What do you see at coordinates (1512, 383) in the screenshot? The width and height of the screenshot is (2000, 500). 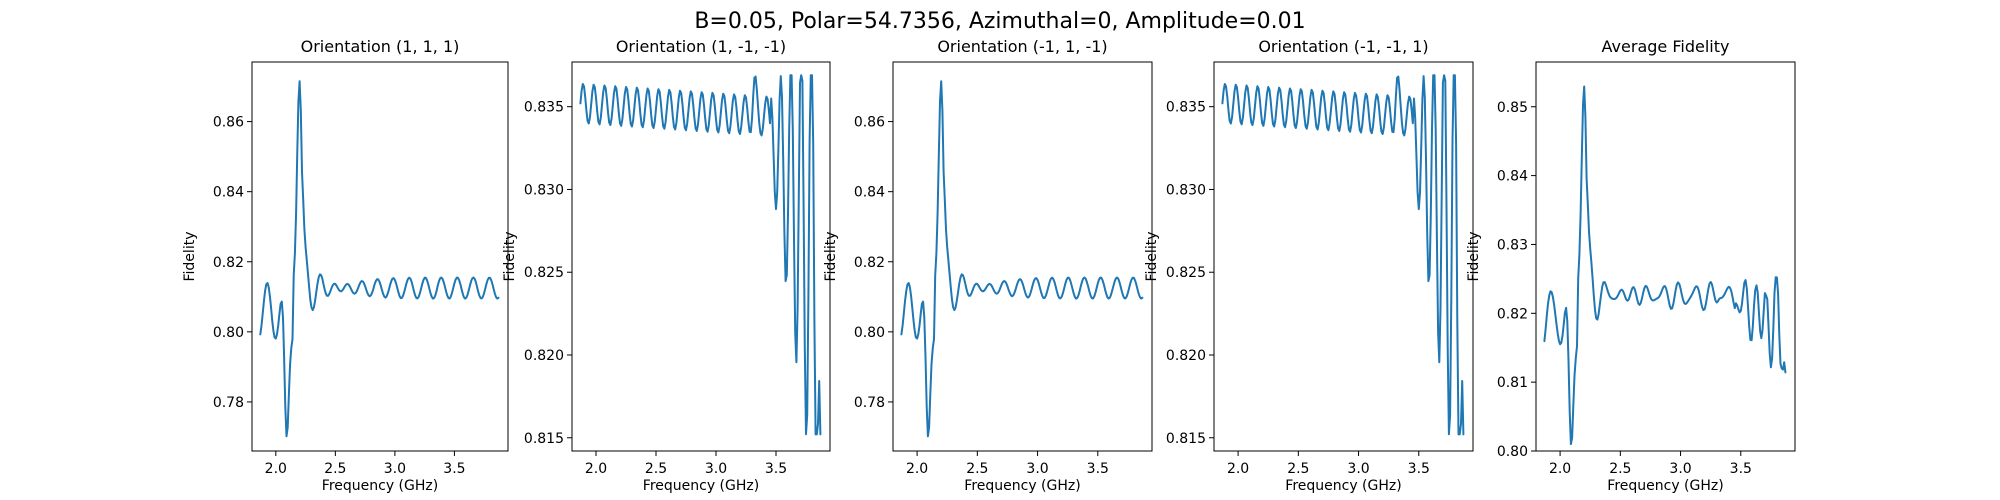 I see `y-tick-label: 0.81` at bounding box center [1512, 383].